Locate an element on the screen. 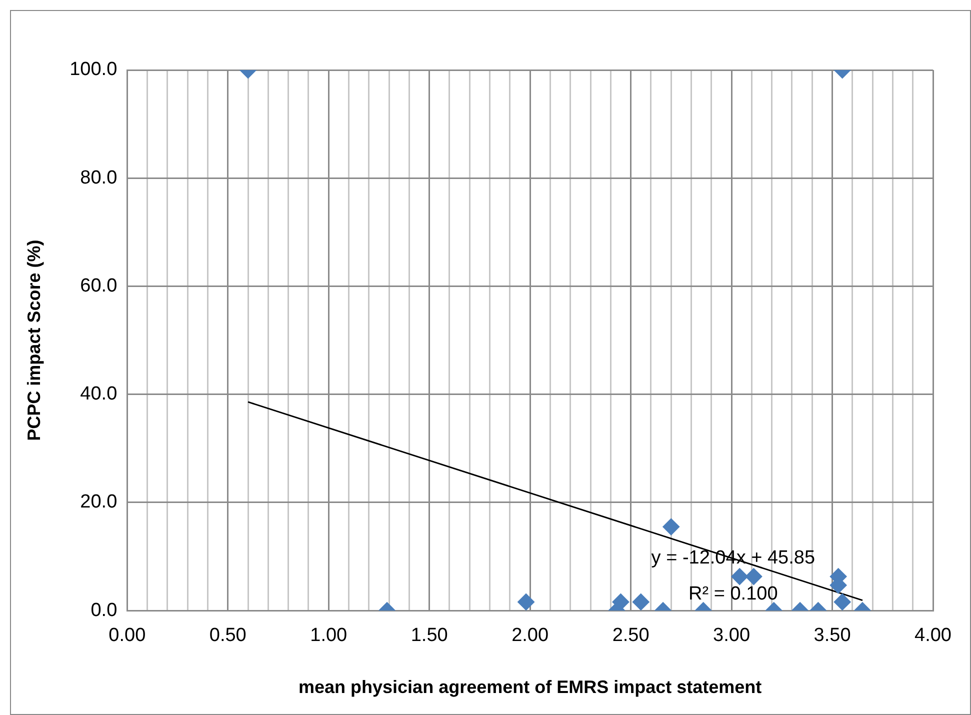 The width and height of the screenshot is (971, 715). annotation: R² = 0.100 is located at coordinates (733, 594).